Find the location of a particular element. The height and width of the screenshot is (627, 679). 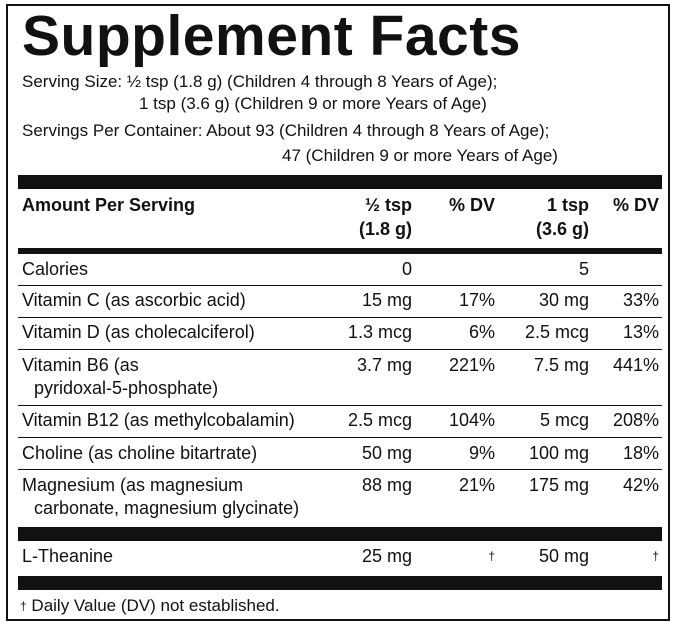

divider-thick-top is located at coordinates (340, 182).